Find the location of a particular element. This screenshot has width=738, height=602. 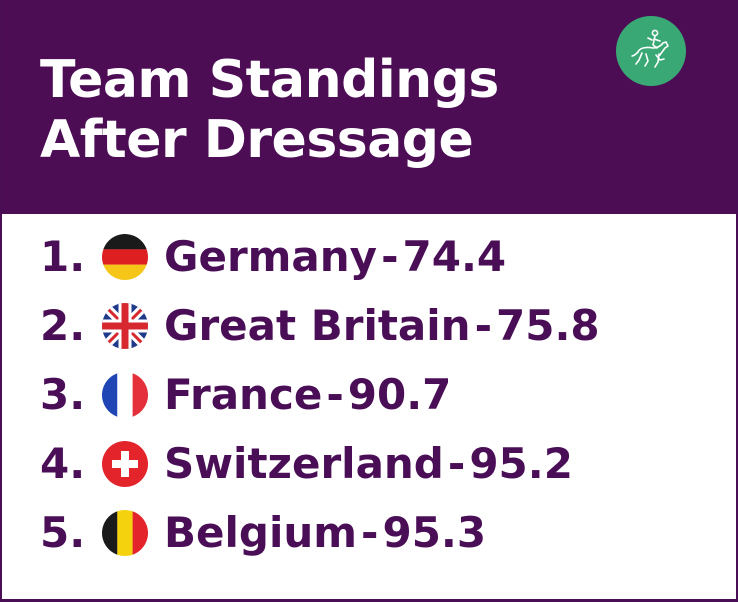

list-item: 1. Germany - 74.4 is located at coordinates (320, 256).